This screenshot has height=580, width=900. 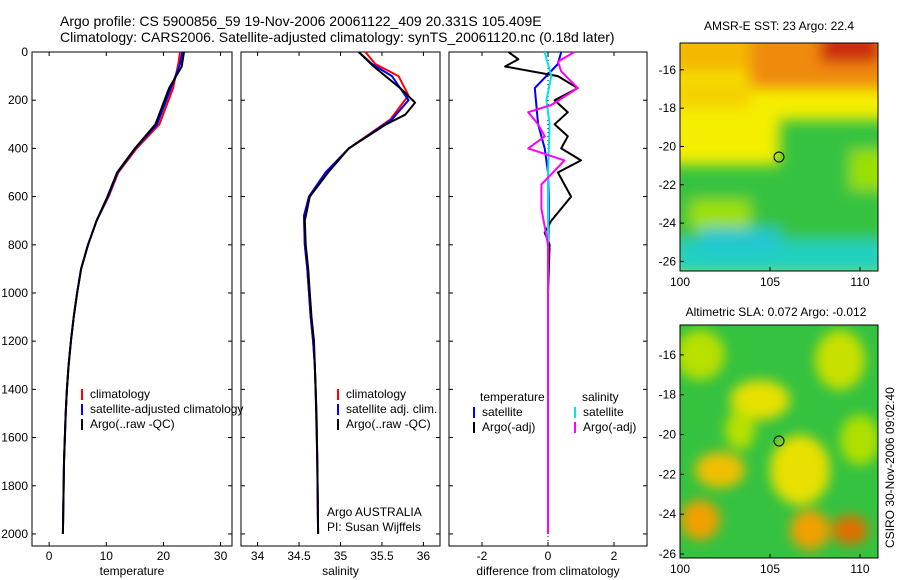 I want to click on sla-map-title: Altimetric SLA: 0.072 Argo: -0.012, so click(x=776, y=312).